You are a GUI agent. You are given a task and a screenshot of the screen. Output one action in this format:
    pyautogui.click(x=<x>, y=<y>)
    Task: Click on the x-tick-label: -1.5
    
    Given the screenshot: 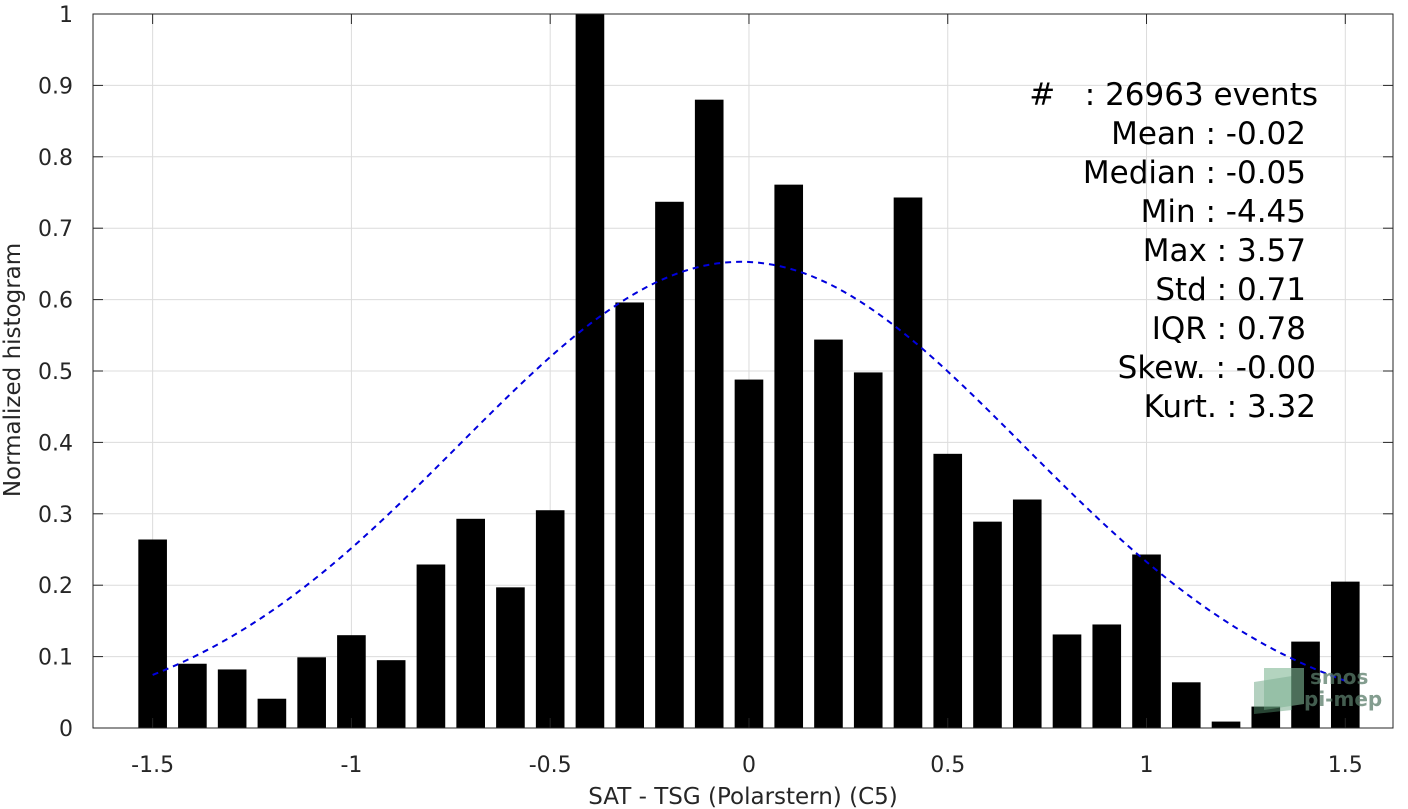 What is the action you would take?
    pyautogui.click(x=152, y=765)
    